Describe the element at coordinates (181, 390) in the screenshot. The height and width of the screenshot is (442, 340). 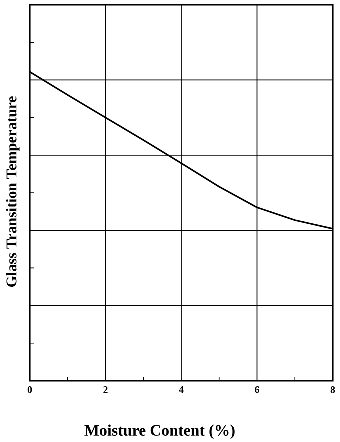
I see `x-tick-label: 4` at that location.